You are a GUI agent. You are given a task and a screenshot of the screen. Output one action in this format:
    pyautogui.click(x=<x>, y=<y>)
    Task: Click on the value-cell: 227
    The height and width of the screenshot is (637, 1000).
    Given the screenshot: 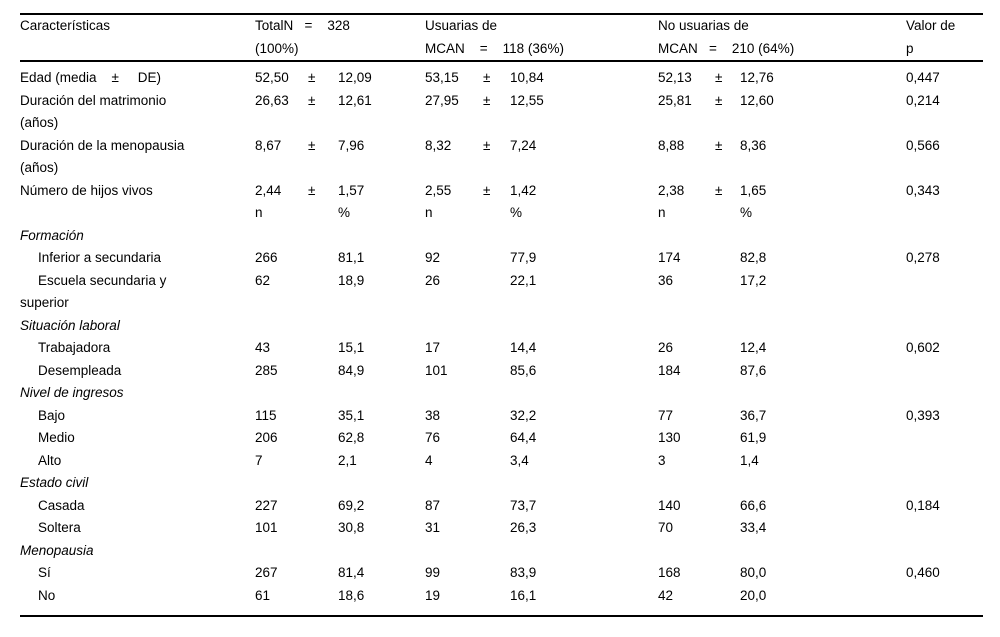 What is the action you would take?
    pyautogui.click(x=266, y=505)
    